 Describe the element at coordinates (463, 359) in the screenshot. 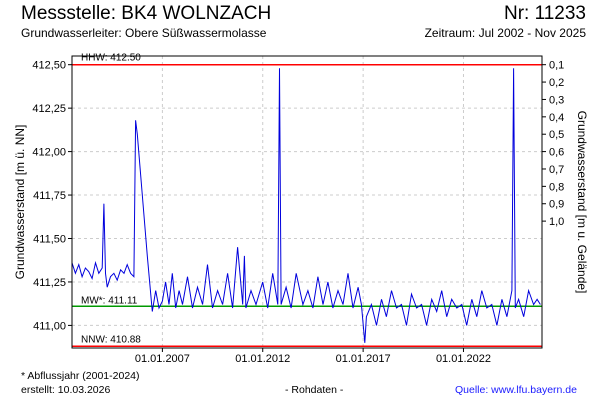

I see `x-tick-label: 01.01.2022` at that location.